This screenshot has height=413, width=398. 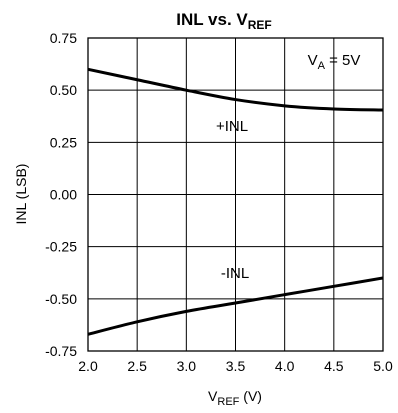 I want to click on y-tick-label: 0.00, so click(x=63, y=195).